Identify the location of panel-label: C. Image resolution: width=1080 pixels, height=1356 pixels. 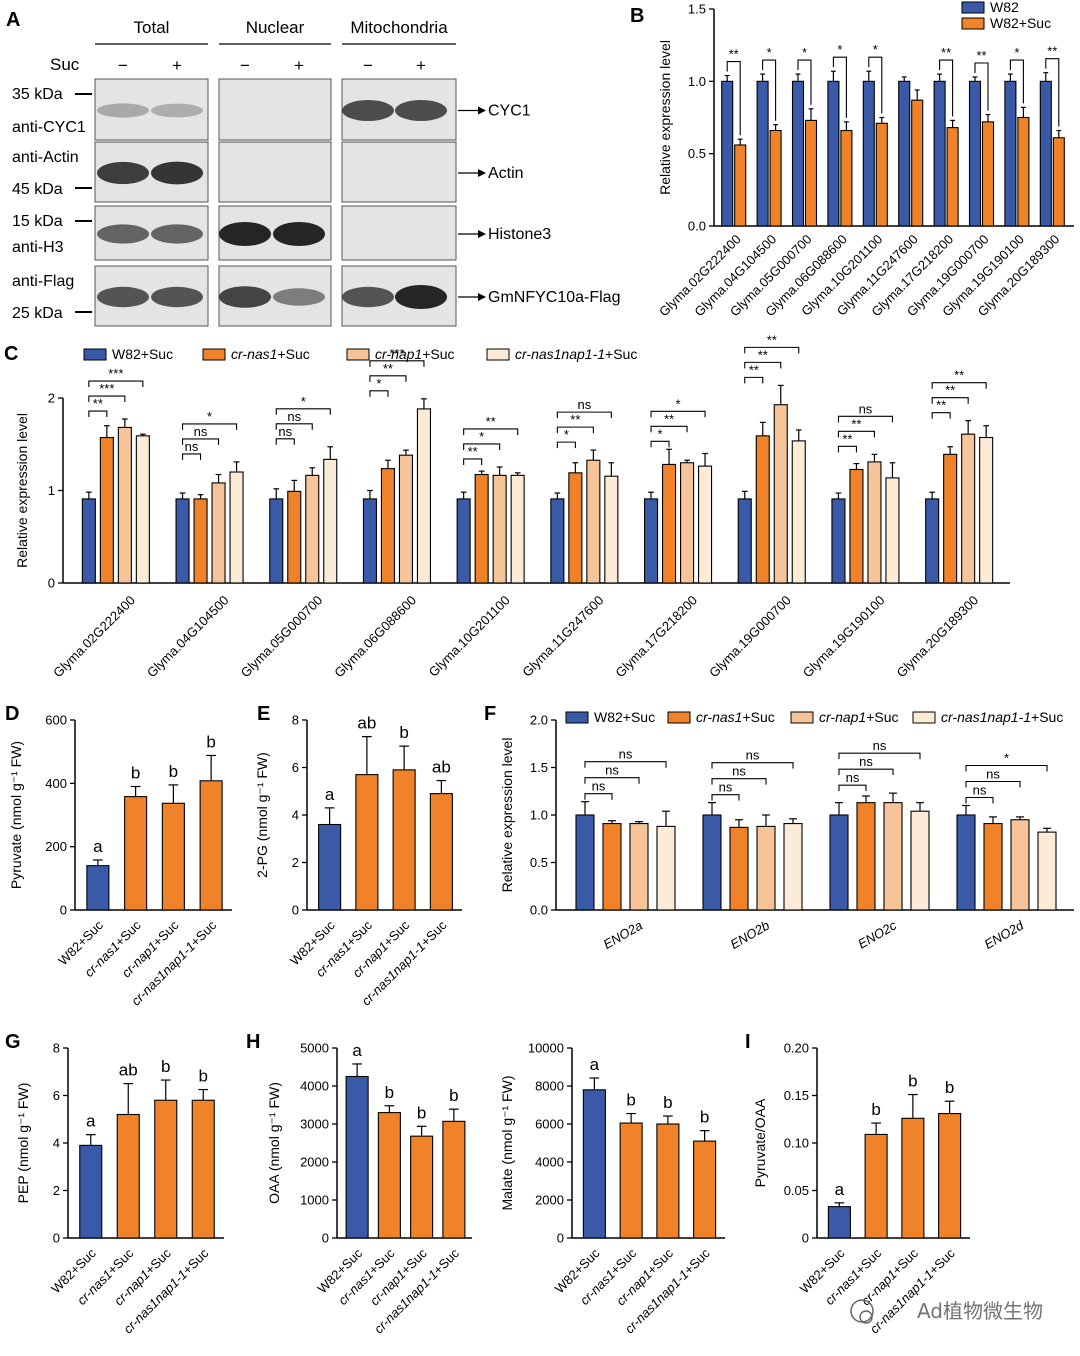
(11, 354).